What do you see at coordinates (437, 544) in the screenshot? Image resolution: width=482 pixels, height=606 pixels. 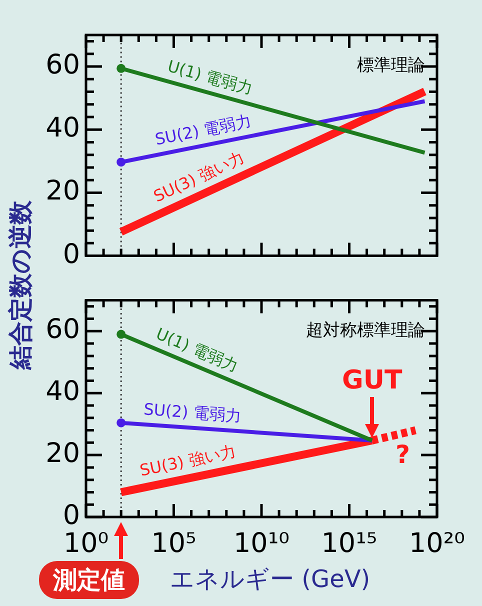 I see `x-tick-label: 10²⁰` at bounding box center [437, 544].